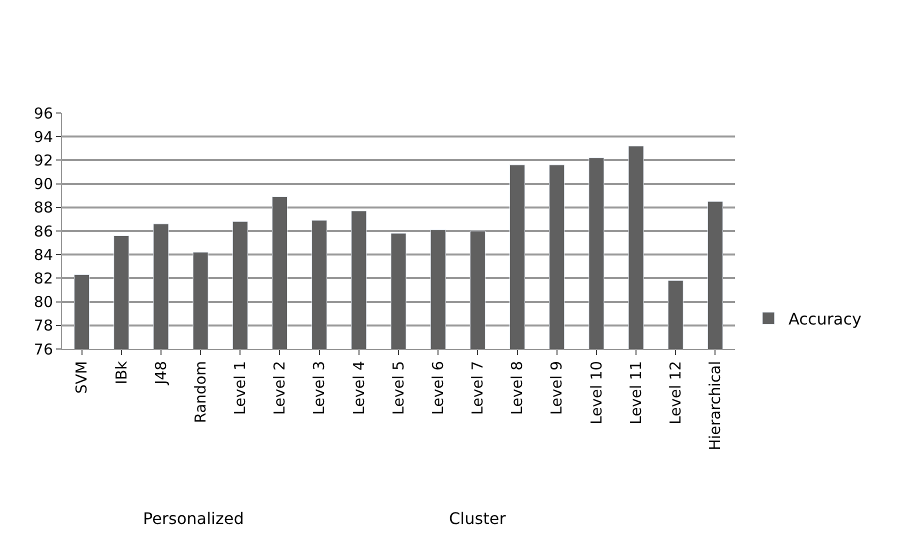 The height and width of the screenshot is (548, 898). What do you see at coordinates (635, 392) in the screenshot?
I see `x-tick-label: Level 11` at bounding box center [635, 392].